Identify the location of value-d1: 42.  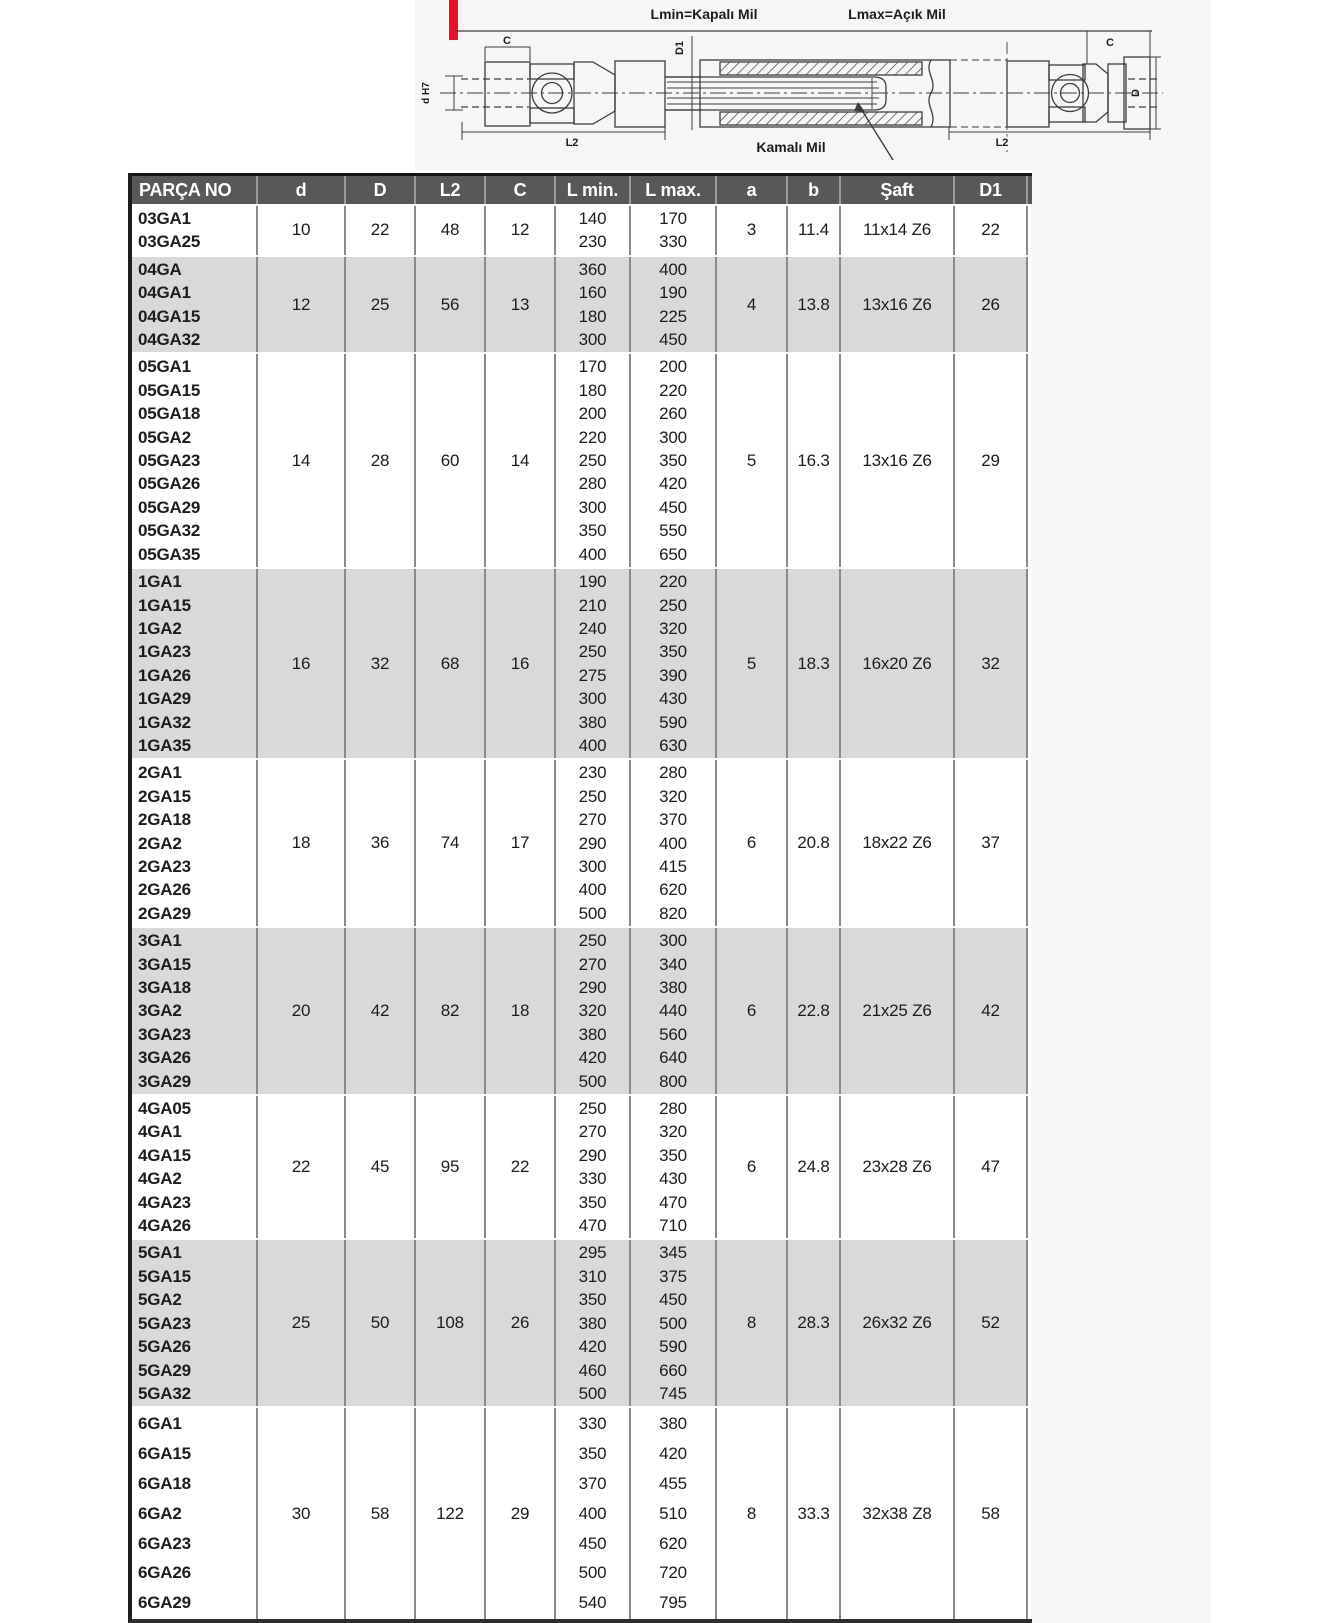
(991, 1011).